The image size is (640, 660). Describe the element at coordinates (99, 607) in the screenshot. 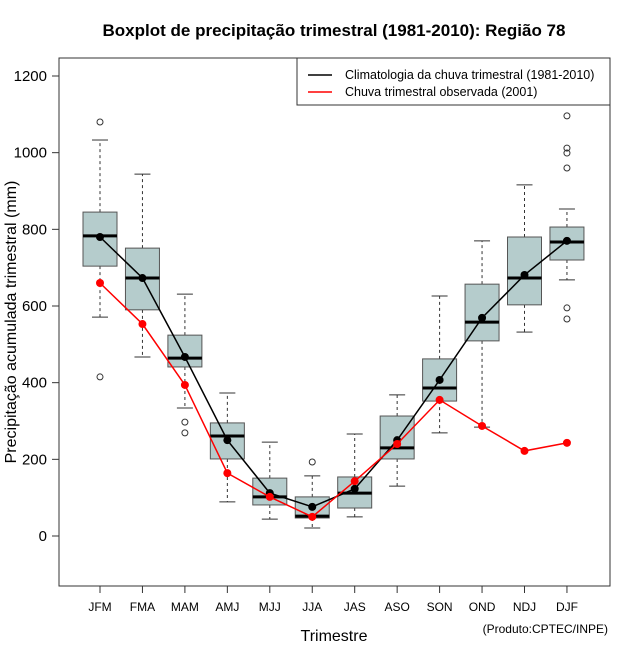

I see `x-tick-label: JFM` at that location.